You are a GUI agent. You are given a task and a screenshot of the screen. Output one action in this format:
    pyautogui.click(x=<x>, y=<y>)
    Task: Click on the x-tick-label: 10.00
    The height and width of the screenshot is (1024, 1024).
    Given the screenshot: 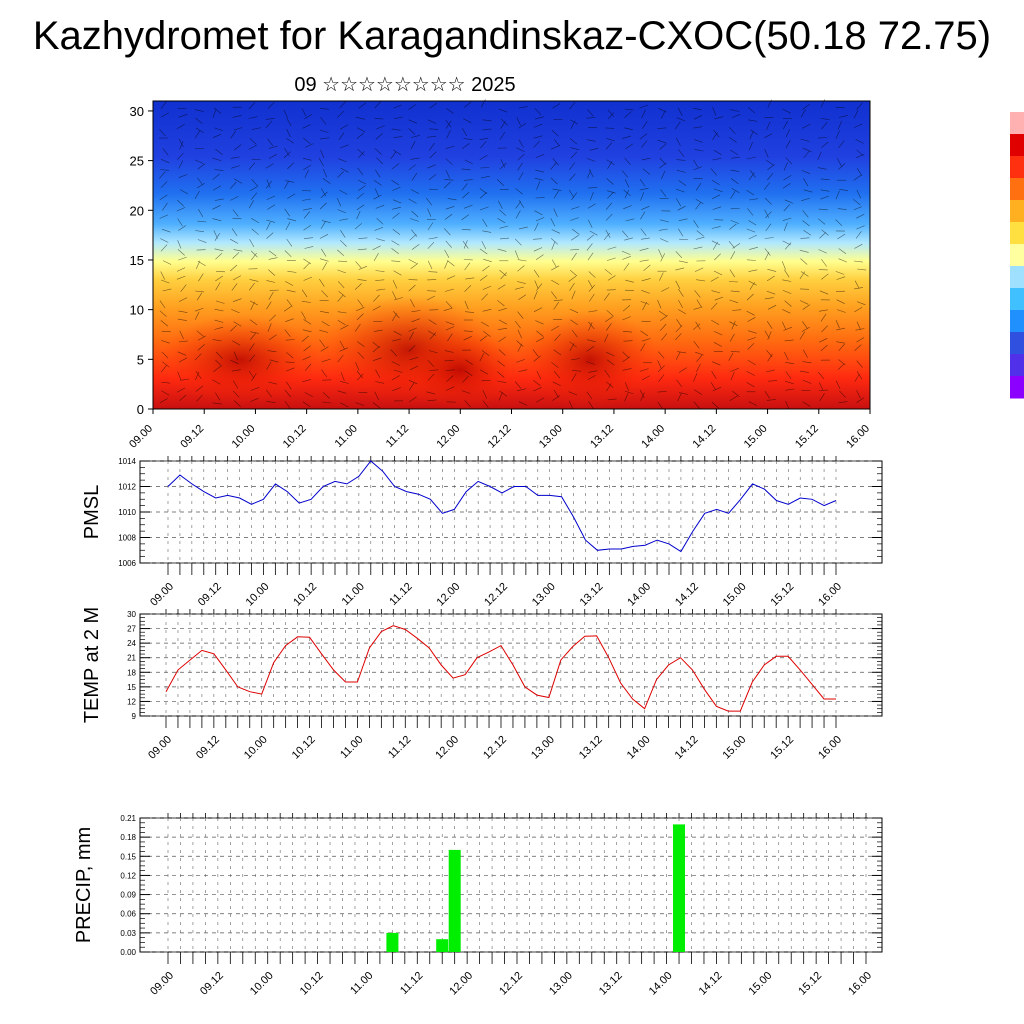 What is the action you would take?
    pyautogui.click(x=258, y=595)
    